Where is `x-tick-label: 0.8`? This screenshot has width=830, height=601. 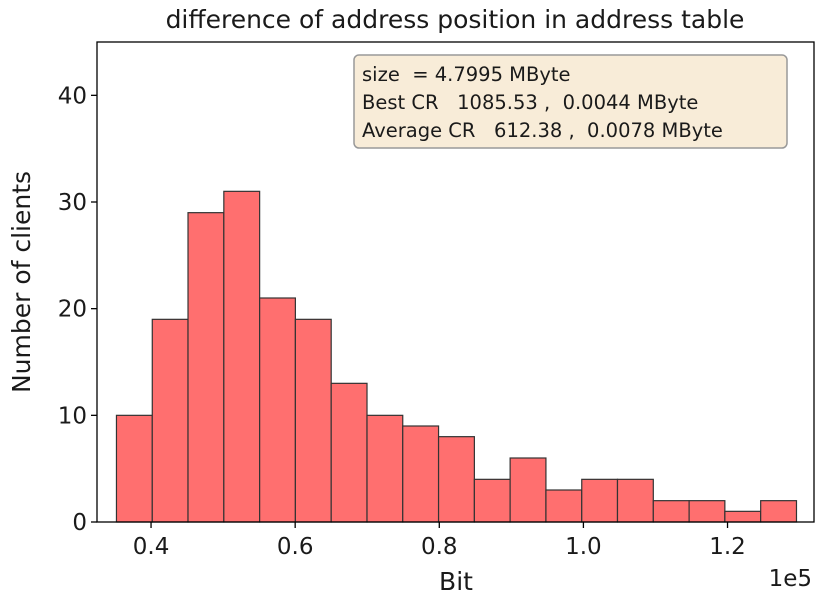
x-tick-label: 0.8 is located at coordinates (439, 547).